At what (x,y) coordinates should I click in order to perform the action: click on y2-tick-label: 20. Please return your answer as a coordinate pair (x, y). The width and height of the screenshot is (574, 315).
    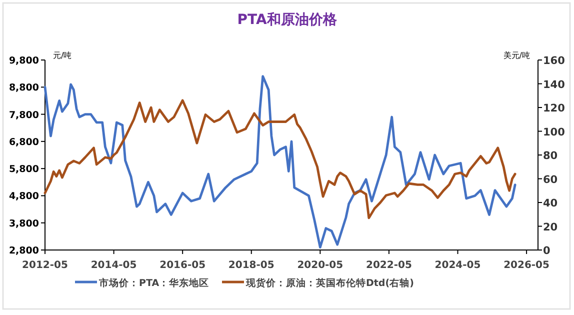
    Looking at the image, I should click on (550, 227).